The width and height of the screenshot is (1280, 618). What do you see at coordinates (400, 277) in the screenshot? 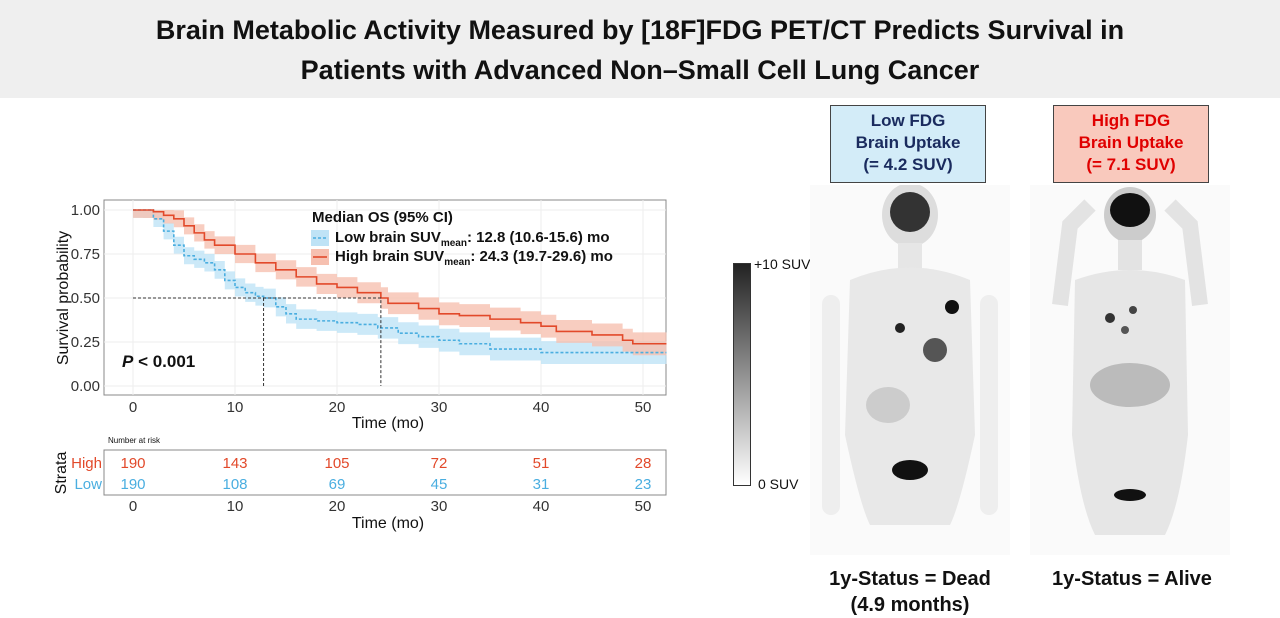
I see `km-curve-high` at bounding box center [400, 277].